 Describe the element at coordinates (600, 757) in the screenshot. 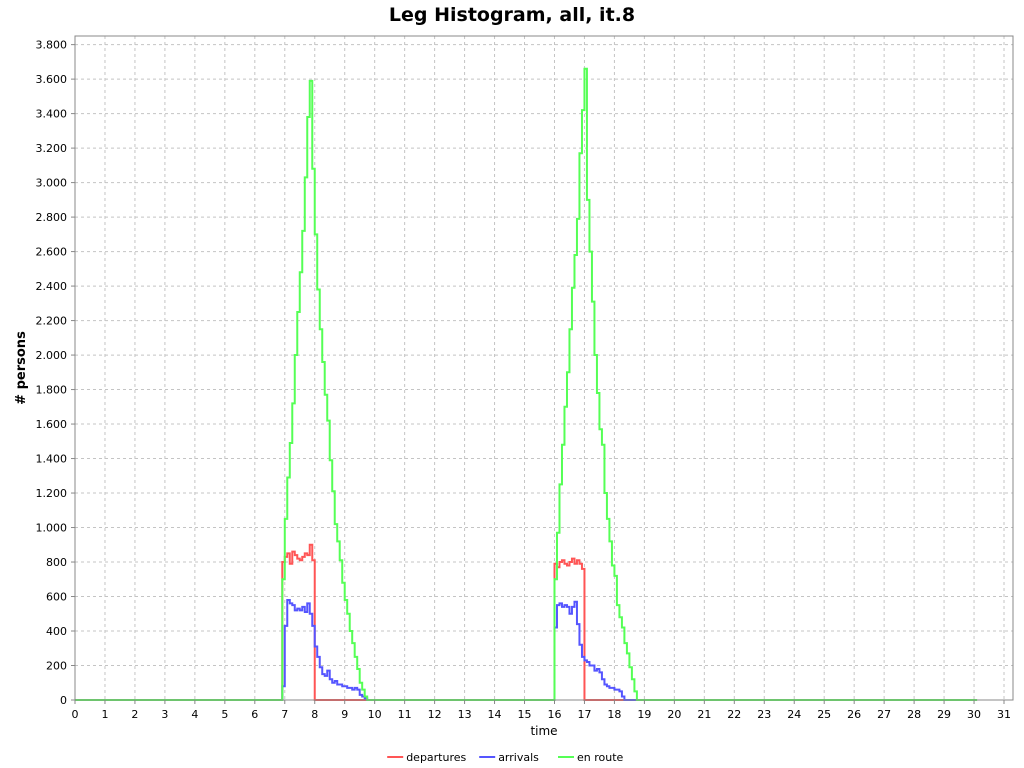

I see `legend-label: en route` at that location.